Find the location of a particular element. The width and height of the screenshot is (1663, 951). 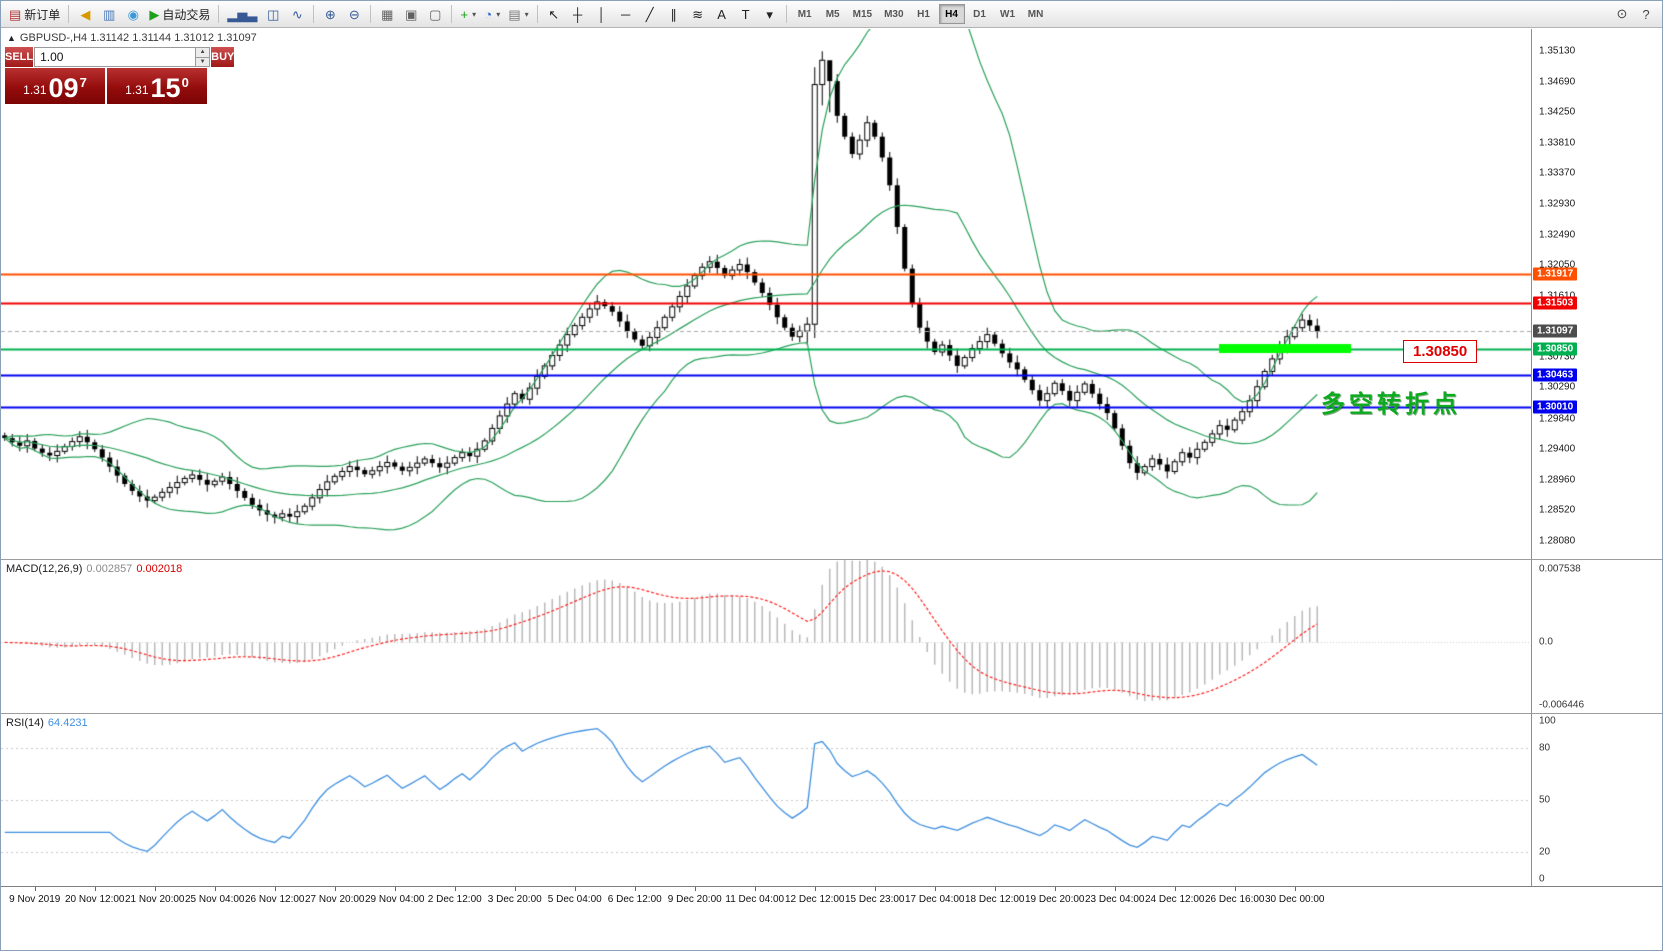

collapse-arrow-icon: ▲ is located at coordinates (11, 38).